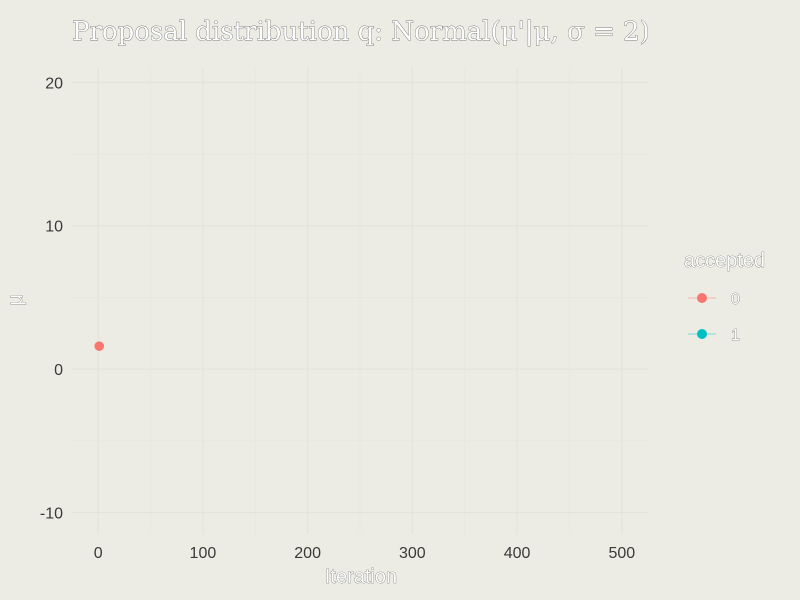 The width and height of the screenshot is (800, 600). I want to click on y-axis-title: μ, so click(16, 300).